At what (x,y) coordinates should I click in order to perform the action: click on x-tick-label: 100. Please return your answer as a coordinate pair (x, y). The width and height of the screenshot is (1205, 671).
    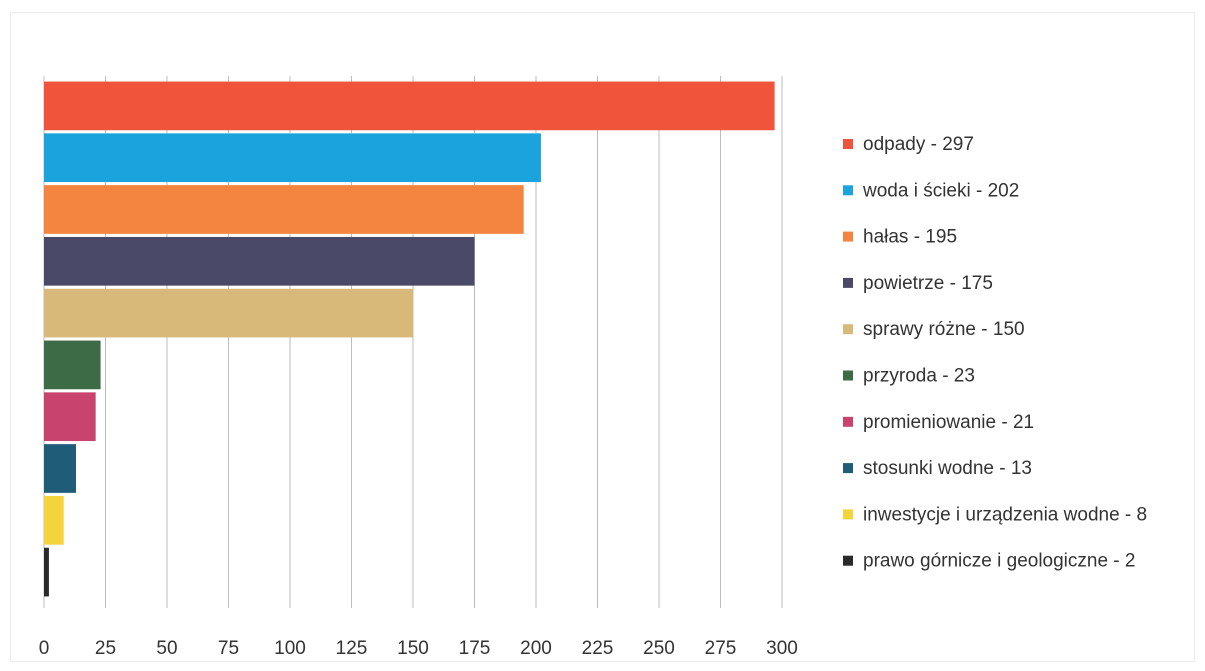
    Looking at the image, I should click on (290, 648).